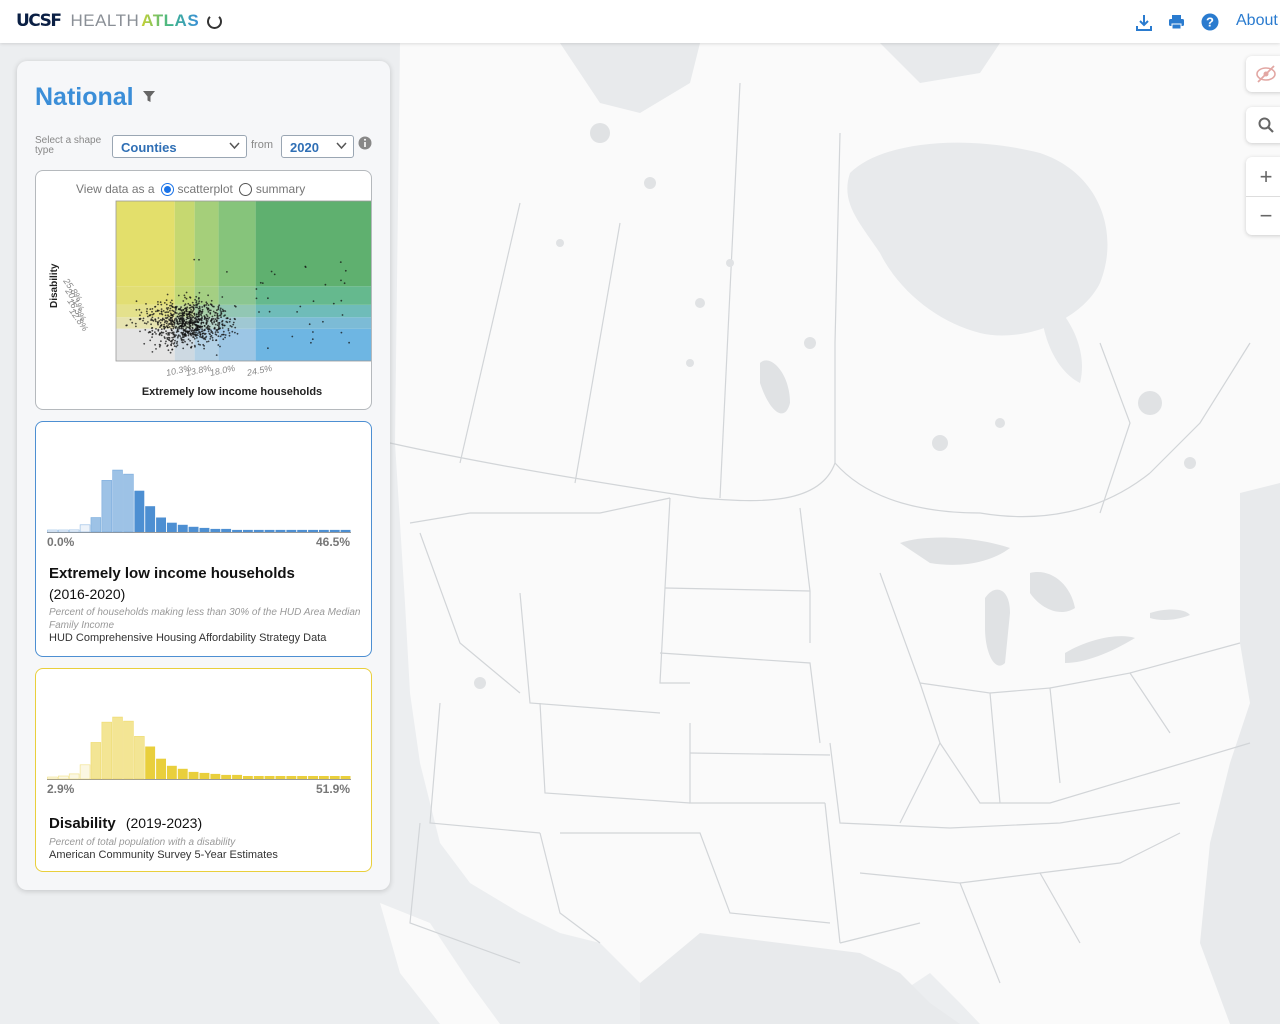 Image resolution: width=1280 pixels, height=1024 pixels. I want to click on zoom-out-button: −, so click(1263, 215).